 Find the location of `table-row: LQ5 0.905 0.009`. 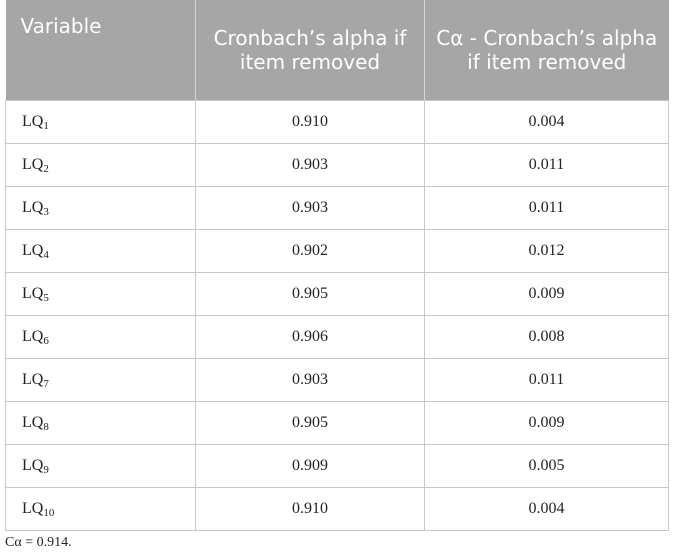

table-row: LQ5 0.905 0.009 is located at coordinates (337, 293).